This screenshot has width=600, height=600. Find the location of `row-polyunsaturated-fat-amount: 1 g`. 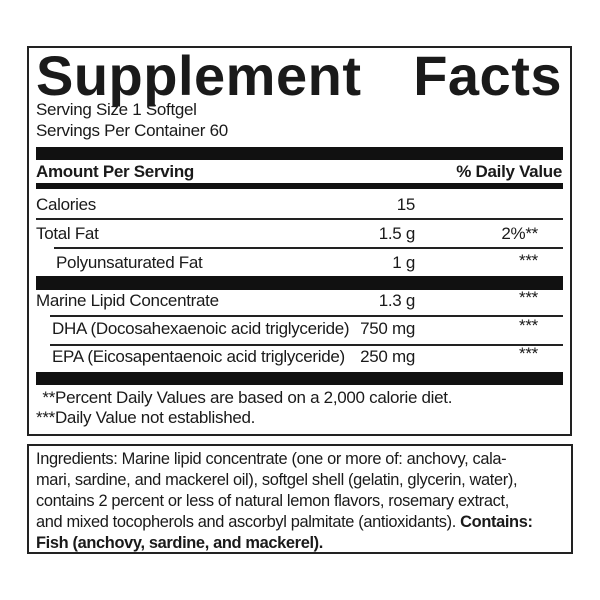

row-polyunsaturated-fat-amount: 1 g is located at coordinates (403, 262).